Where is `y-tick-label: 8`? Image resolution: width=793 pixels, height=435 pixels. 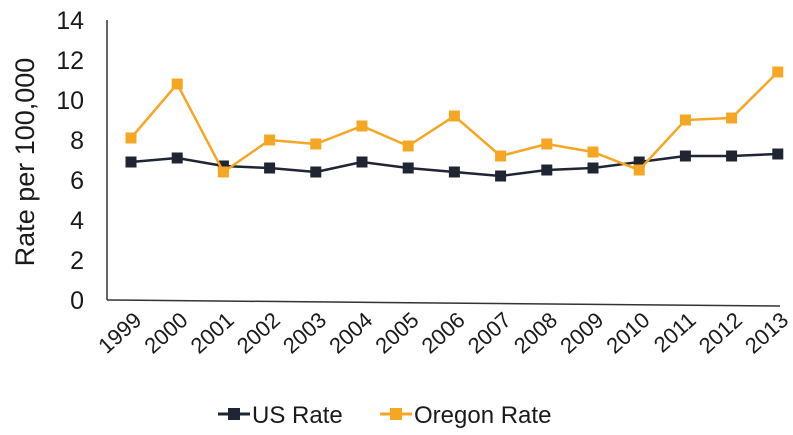 y-tick-label: 8 is located at coordinates (77, 141).